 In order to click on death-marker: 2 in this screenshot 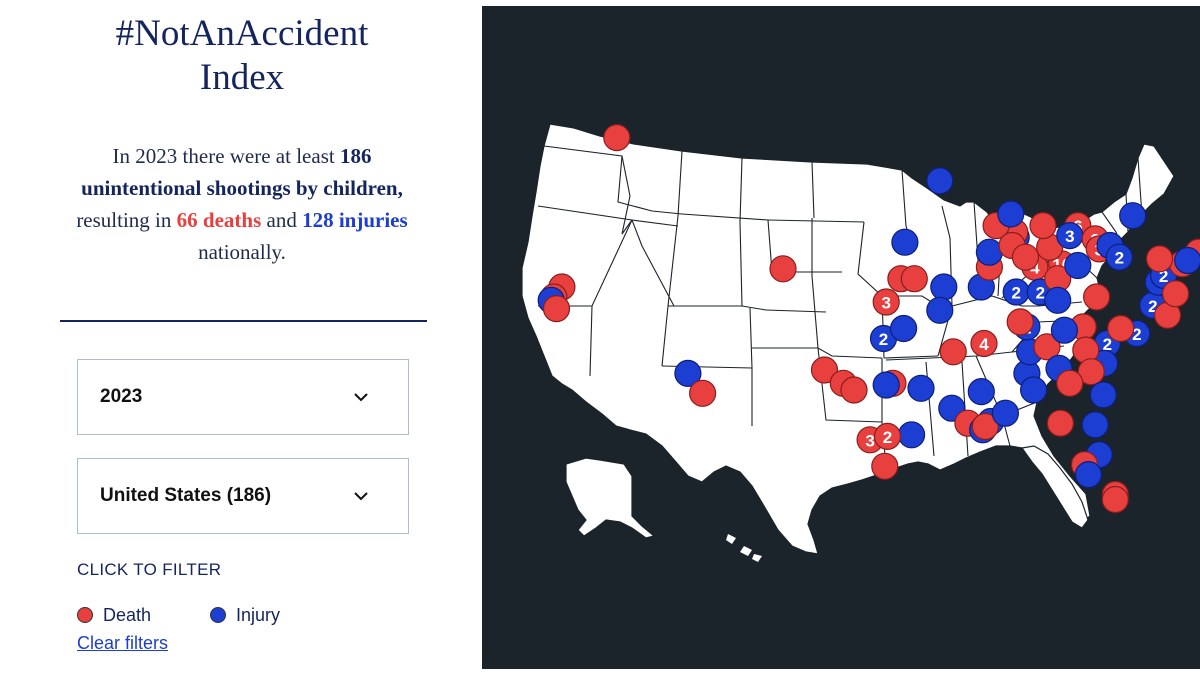, I will do `click(887, 436)`.